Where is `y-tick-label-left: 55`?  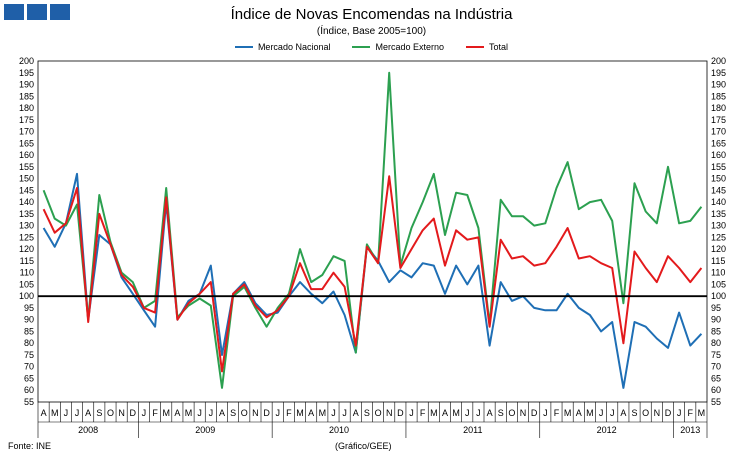 y-tick-label-left: 55 is located at coordinates (29, 402).